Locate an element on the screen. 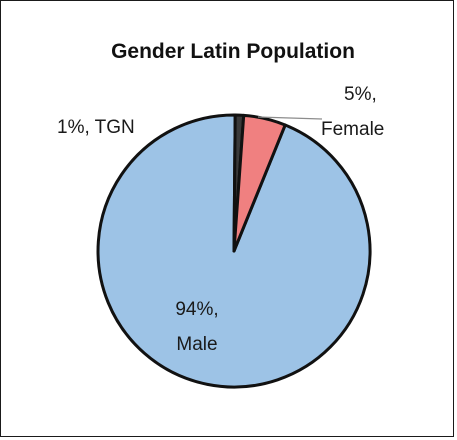  chart-title: Gender Latin Population is located at coordinates (233, 51).